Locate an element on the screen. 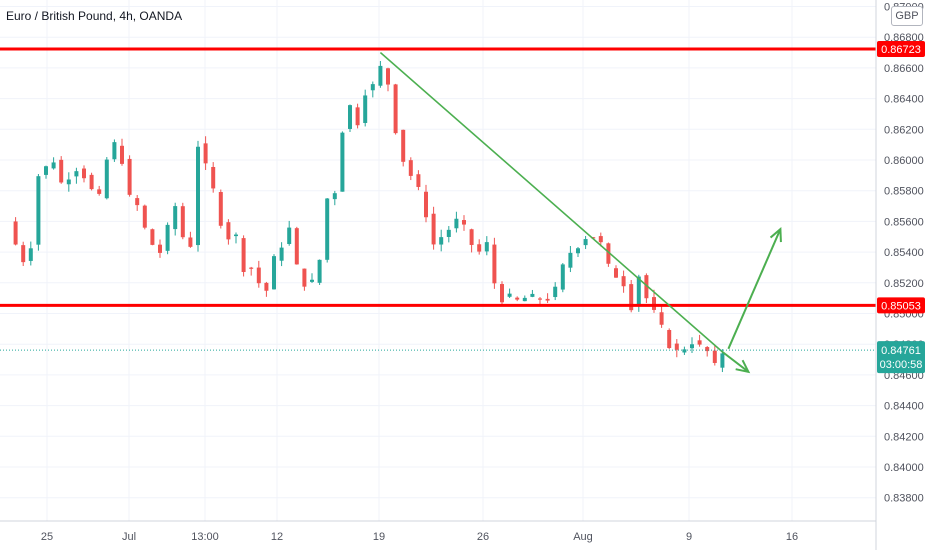 Image resolution: width=932 pixels, height=550 pixels. projection-arrow-down is located at coordinates (735, 362).